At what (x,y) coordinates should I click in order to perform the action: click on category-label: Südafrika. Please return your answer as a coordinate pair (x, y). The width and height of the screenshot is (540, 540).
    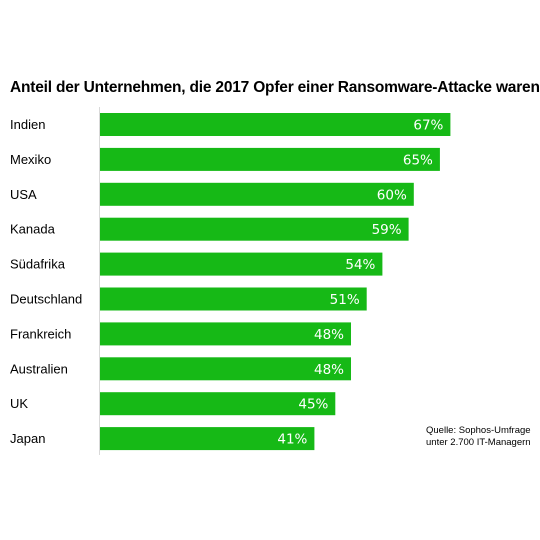
    Looking at the image, I should click on (38, 264).